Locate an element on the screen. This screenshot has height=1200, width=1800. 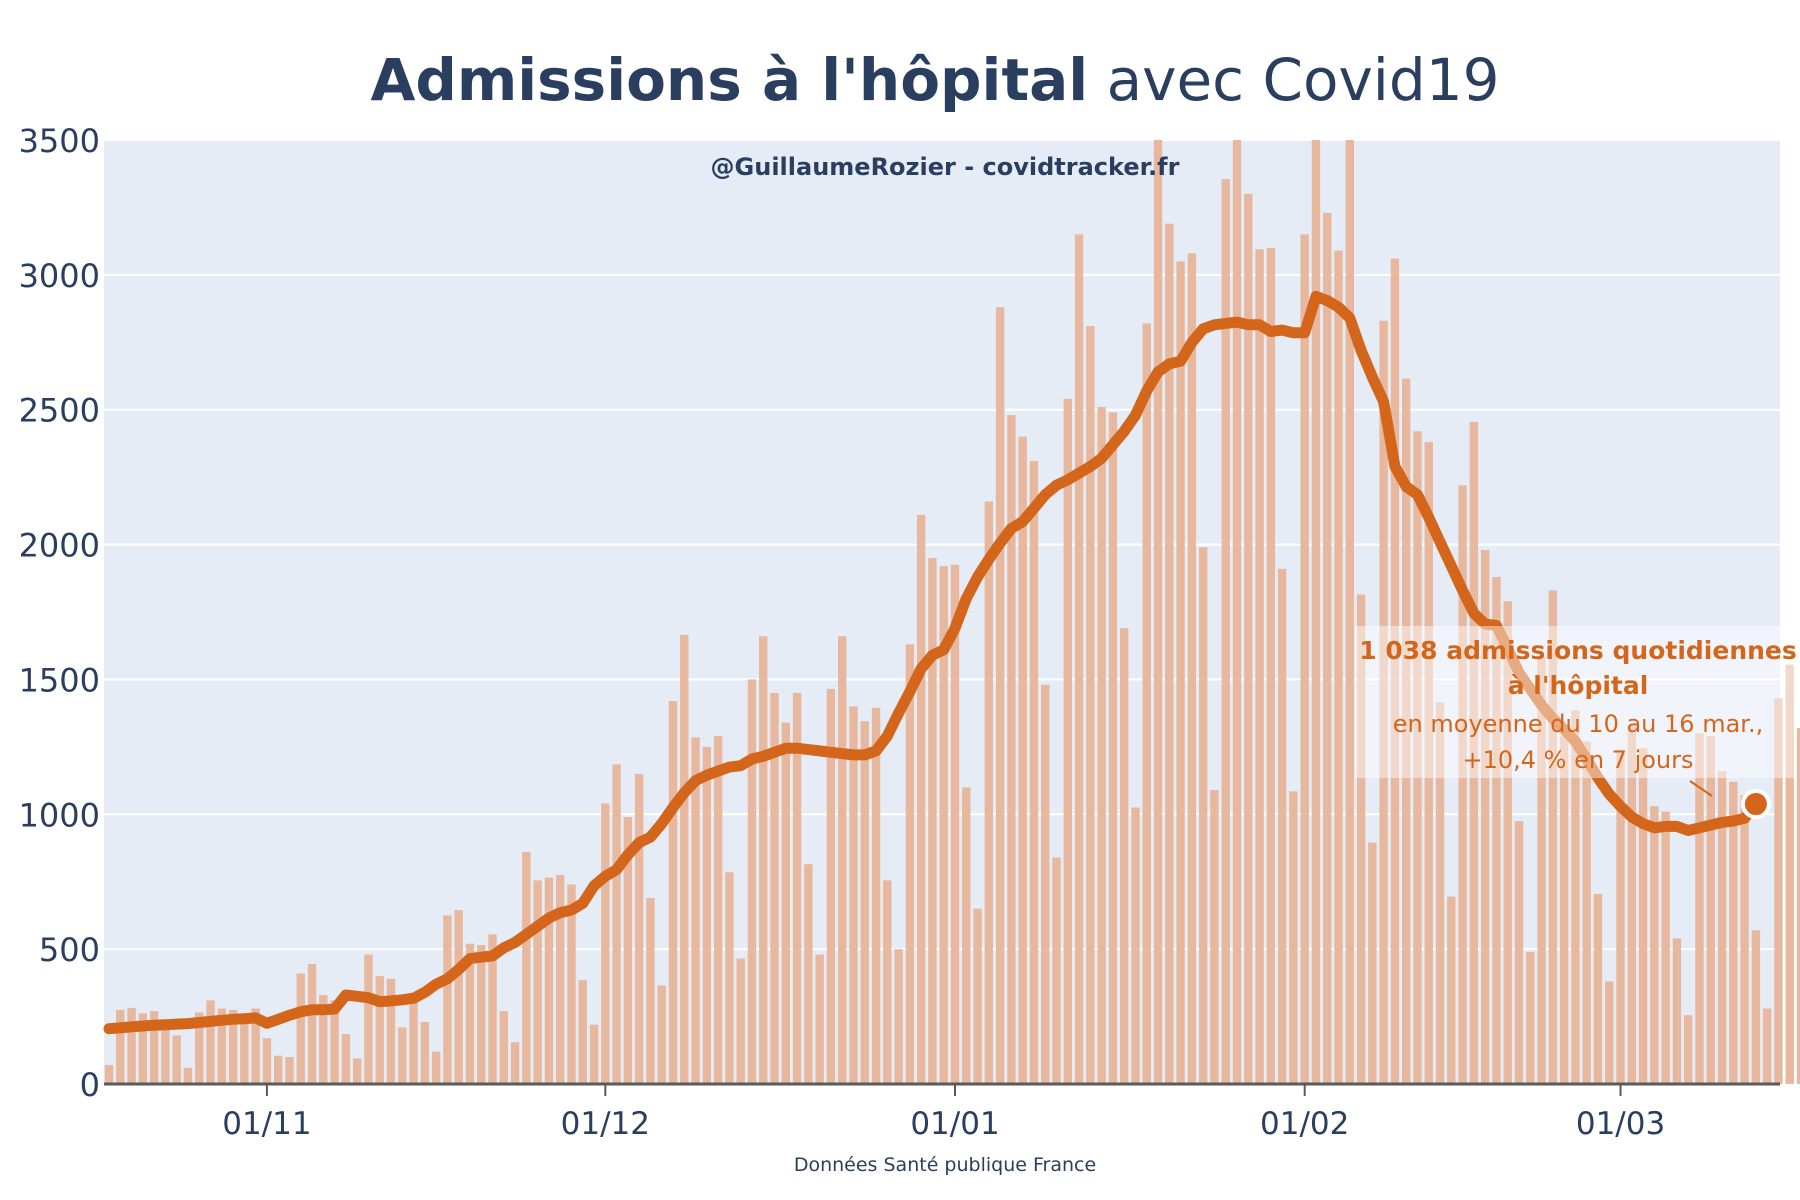
y-tick-label: 1000 is located at coordinates (59, 815).